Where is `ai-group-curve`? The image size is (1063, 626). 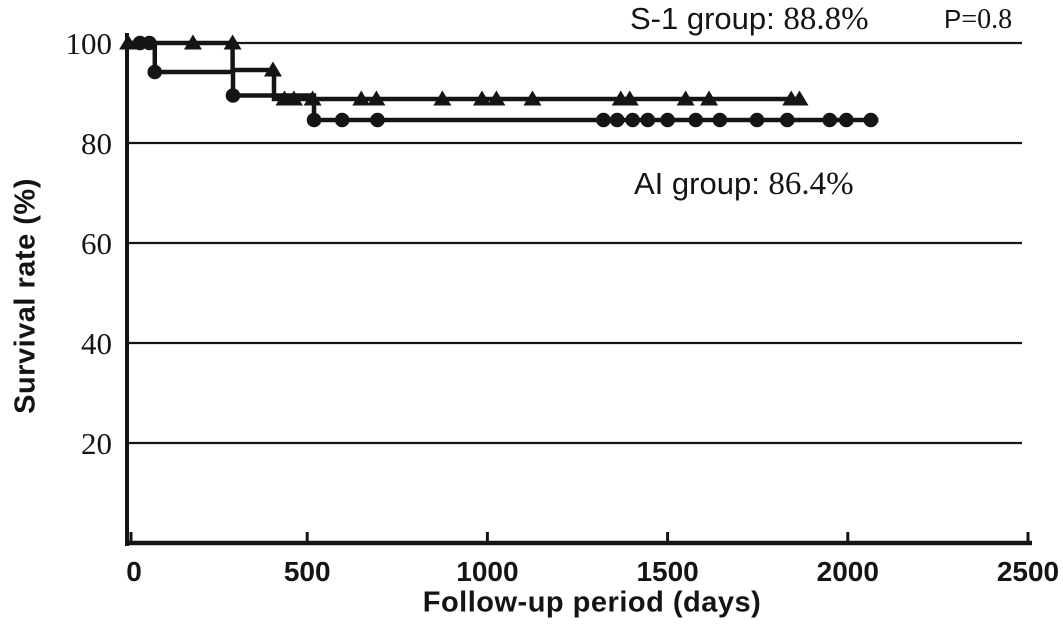
ai-group-curve is located at coordinates (503, 81).